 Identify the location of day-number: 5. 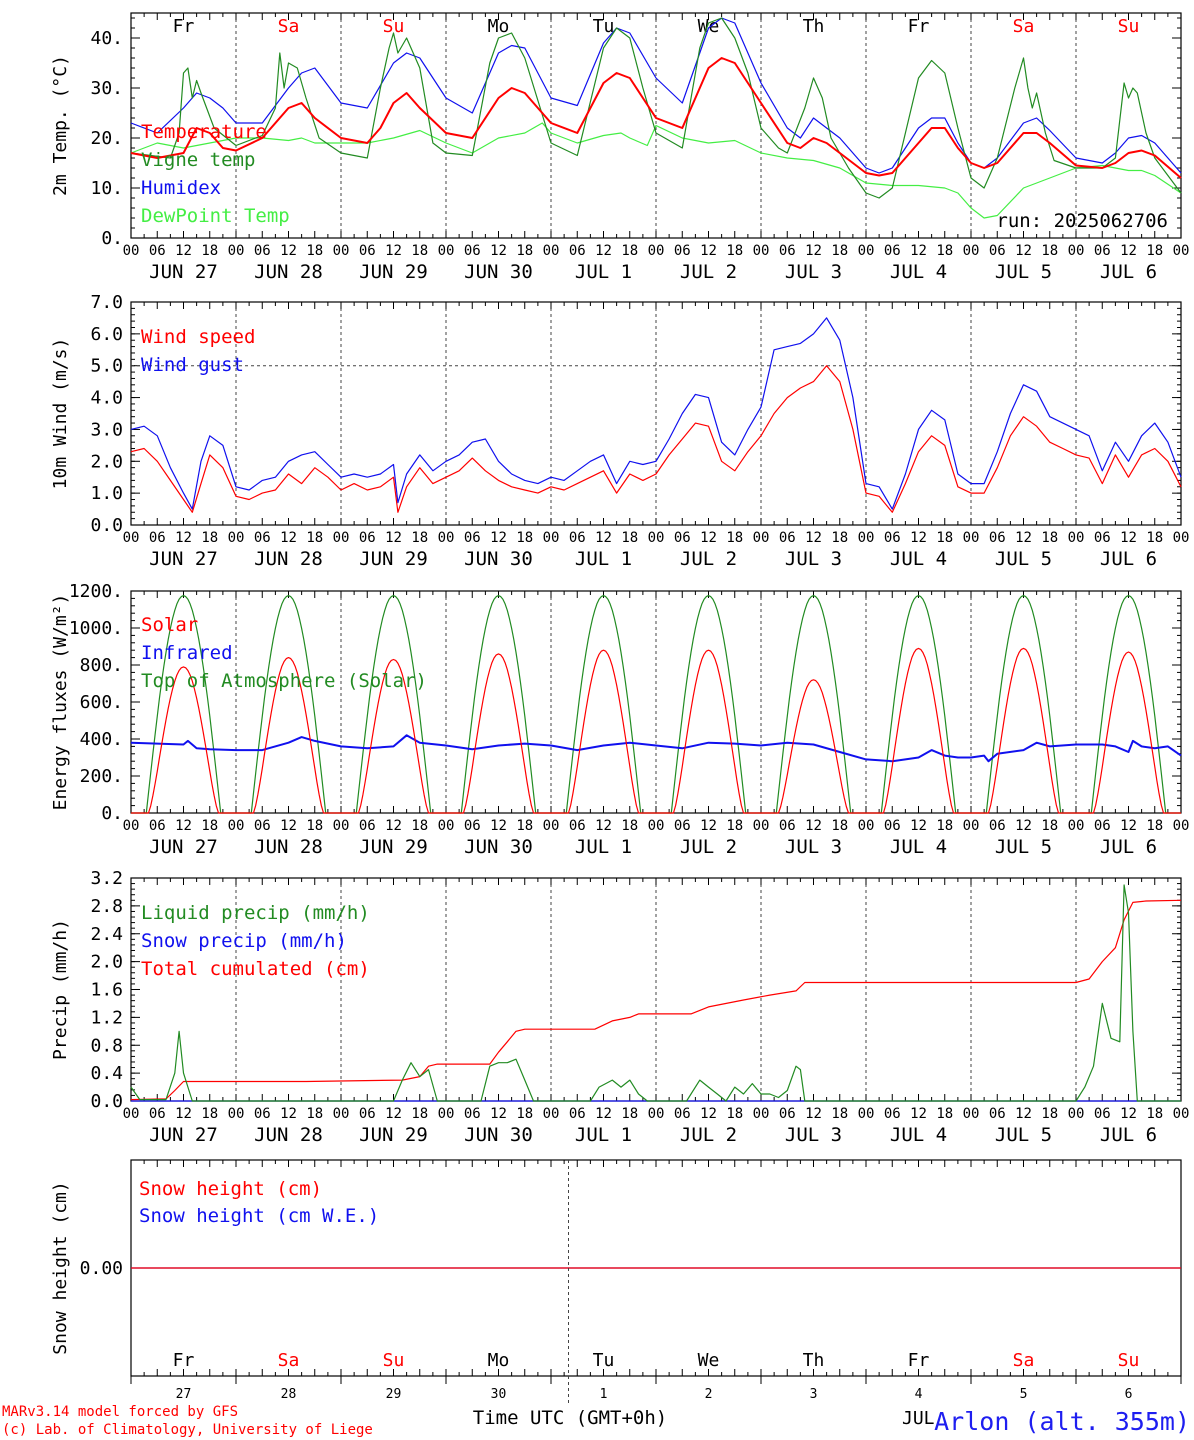
(1024, 1394).